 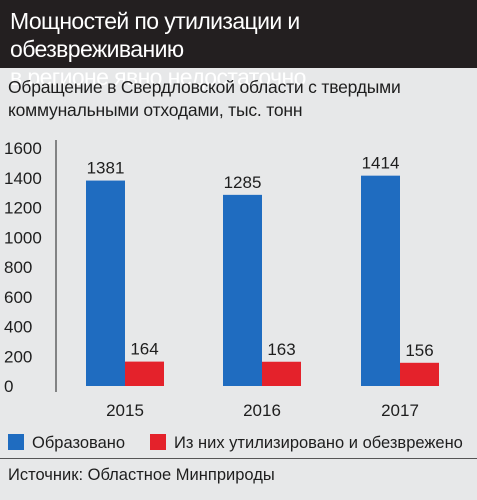 I want to click on y-tick-label: 1400, so click(x=23, y=178).